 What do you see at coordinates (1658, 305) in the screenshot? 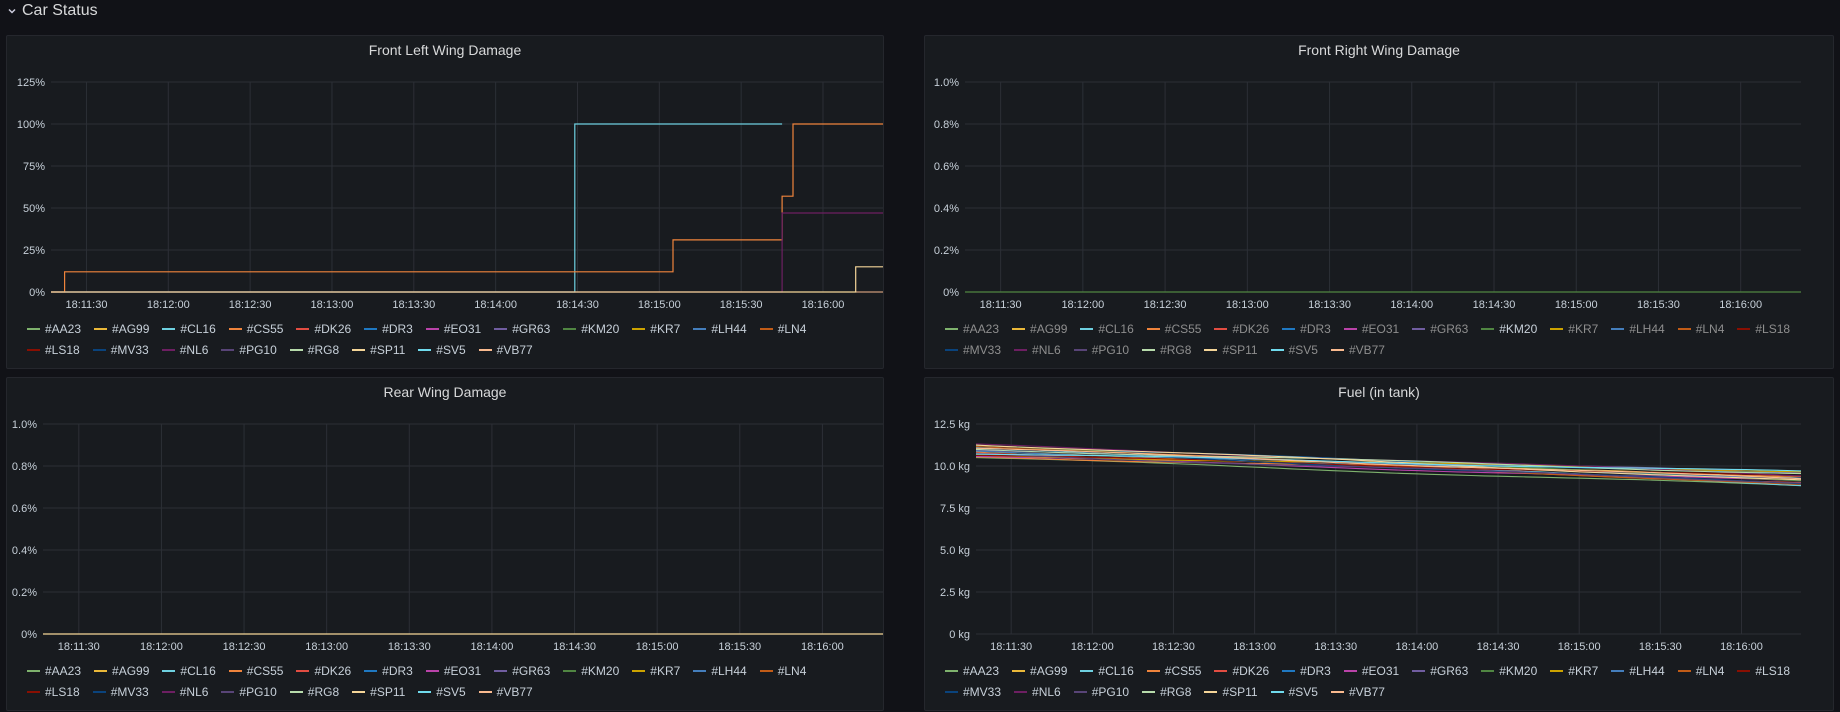
I see `x-tick-label: 18:15:30` at bounding box center [1658, 305].